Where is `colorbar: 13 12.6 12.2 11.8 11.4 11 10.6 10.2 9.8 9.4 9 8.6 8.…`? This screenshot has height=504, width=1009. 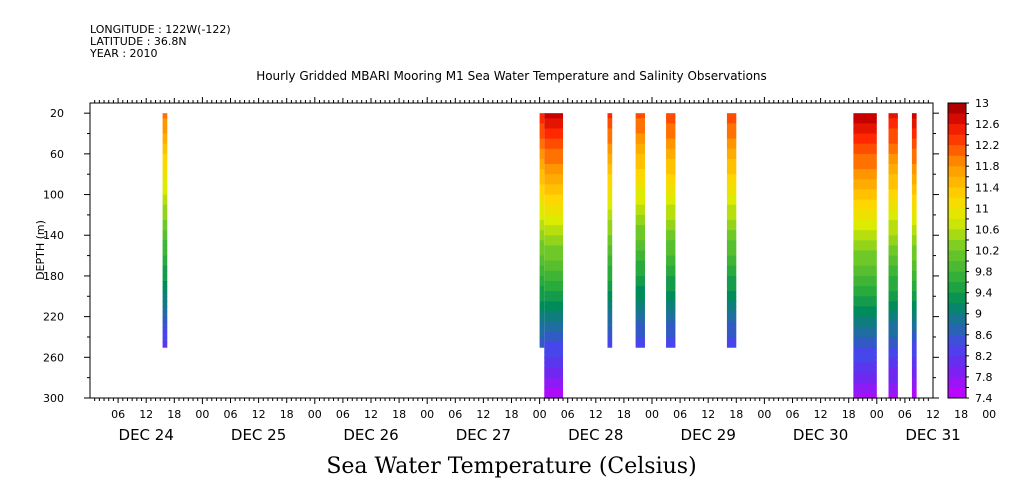 colorbar: 13 12.6 12.2 11.8 11.4 11 10.6 10.2 9.8 9.4 9 8.6 8.… is located at coordinates (973, 251).